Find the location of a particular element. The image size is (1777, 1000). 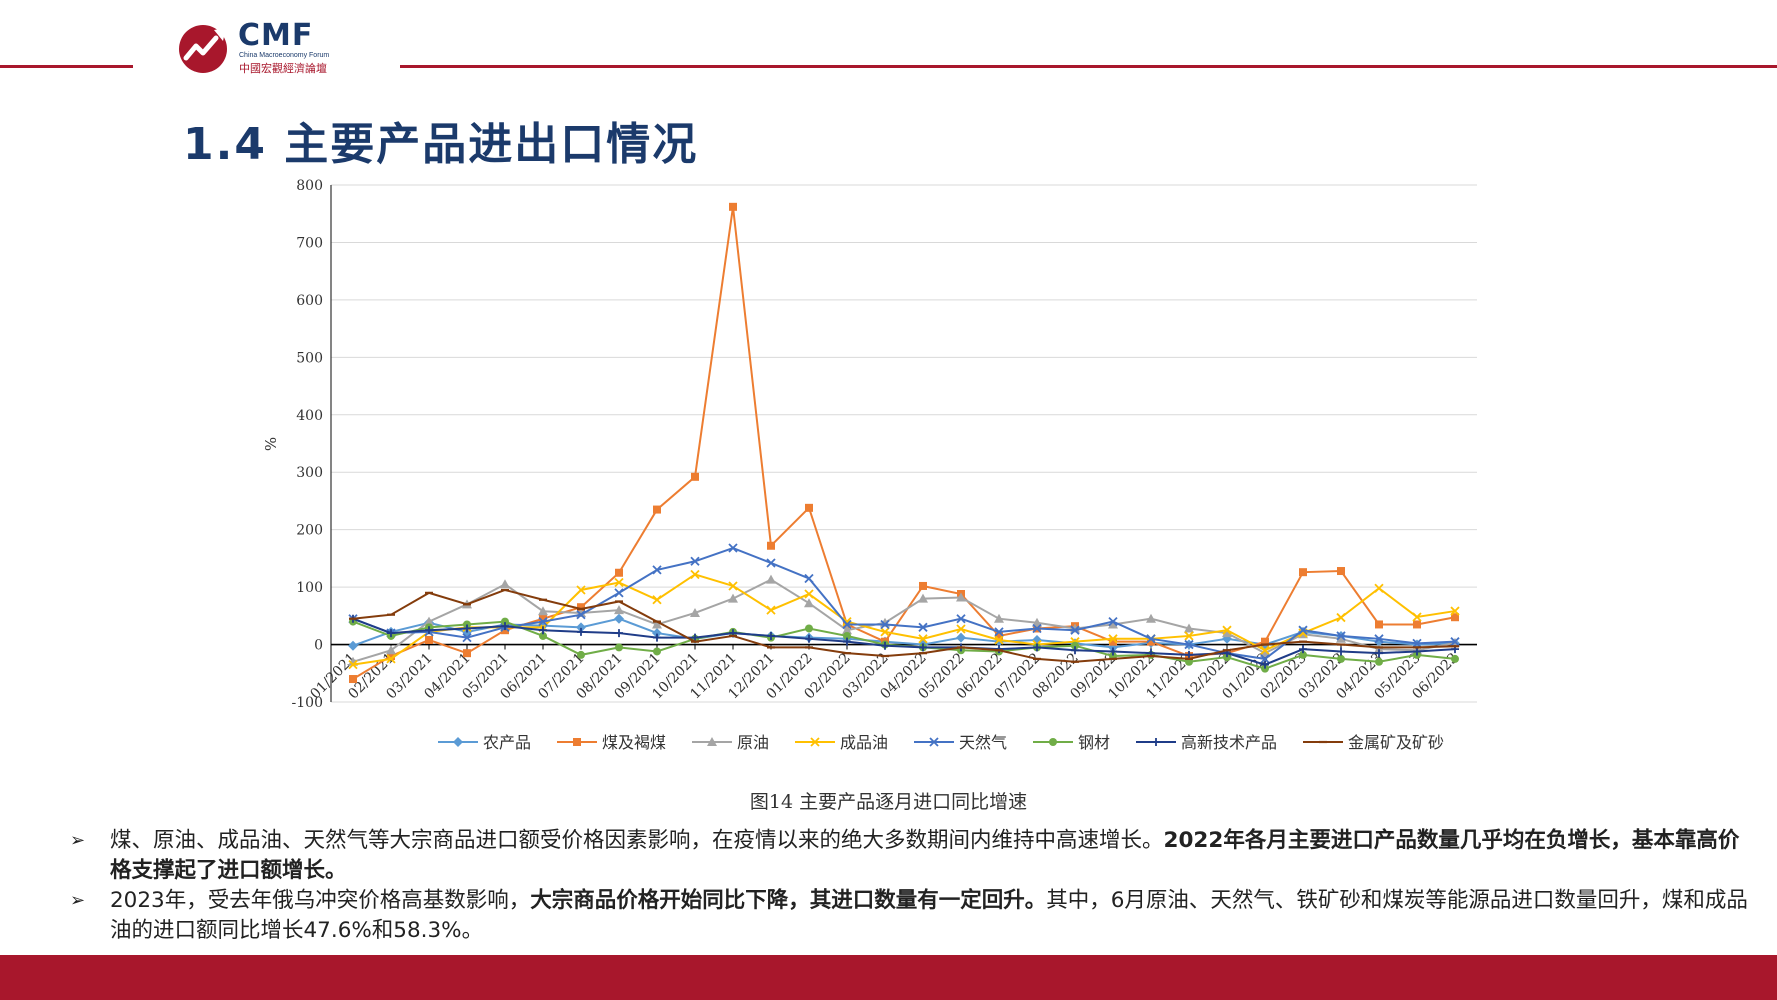

figure-caption: 图14 主要产品逐月进口同比增速 is located at coordinates (888, 802).